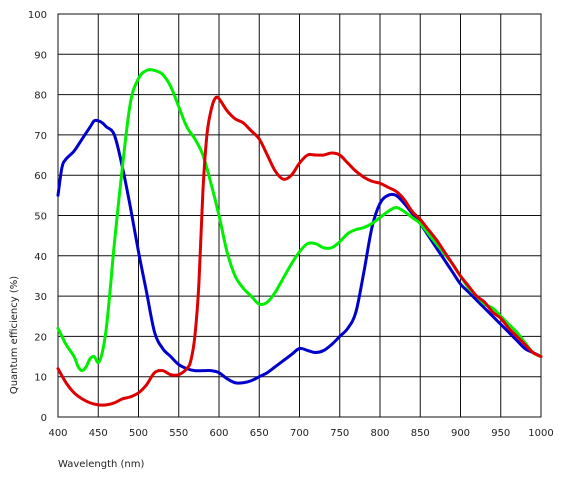 This screenshot has width=566, height=483. I want to click on x-tick-label-1000: 1000, so click(540, 433).